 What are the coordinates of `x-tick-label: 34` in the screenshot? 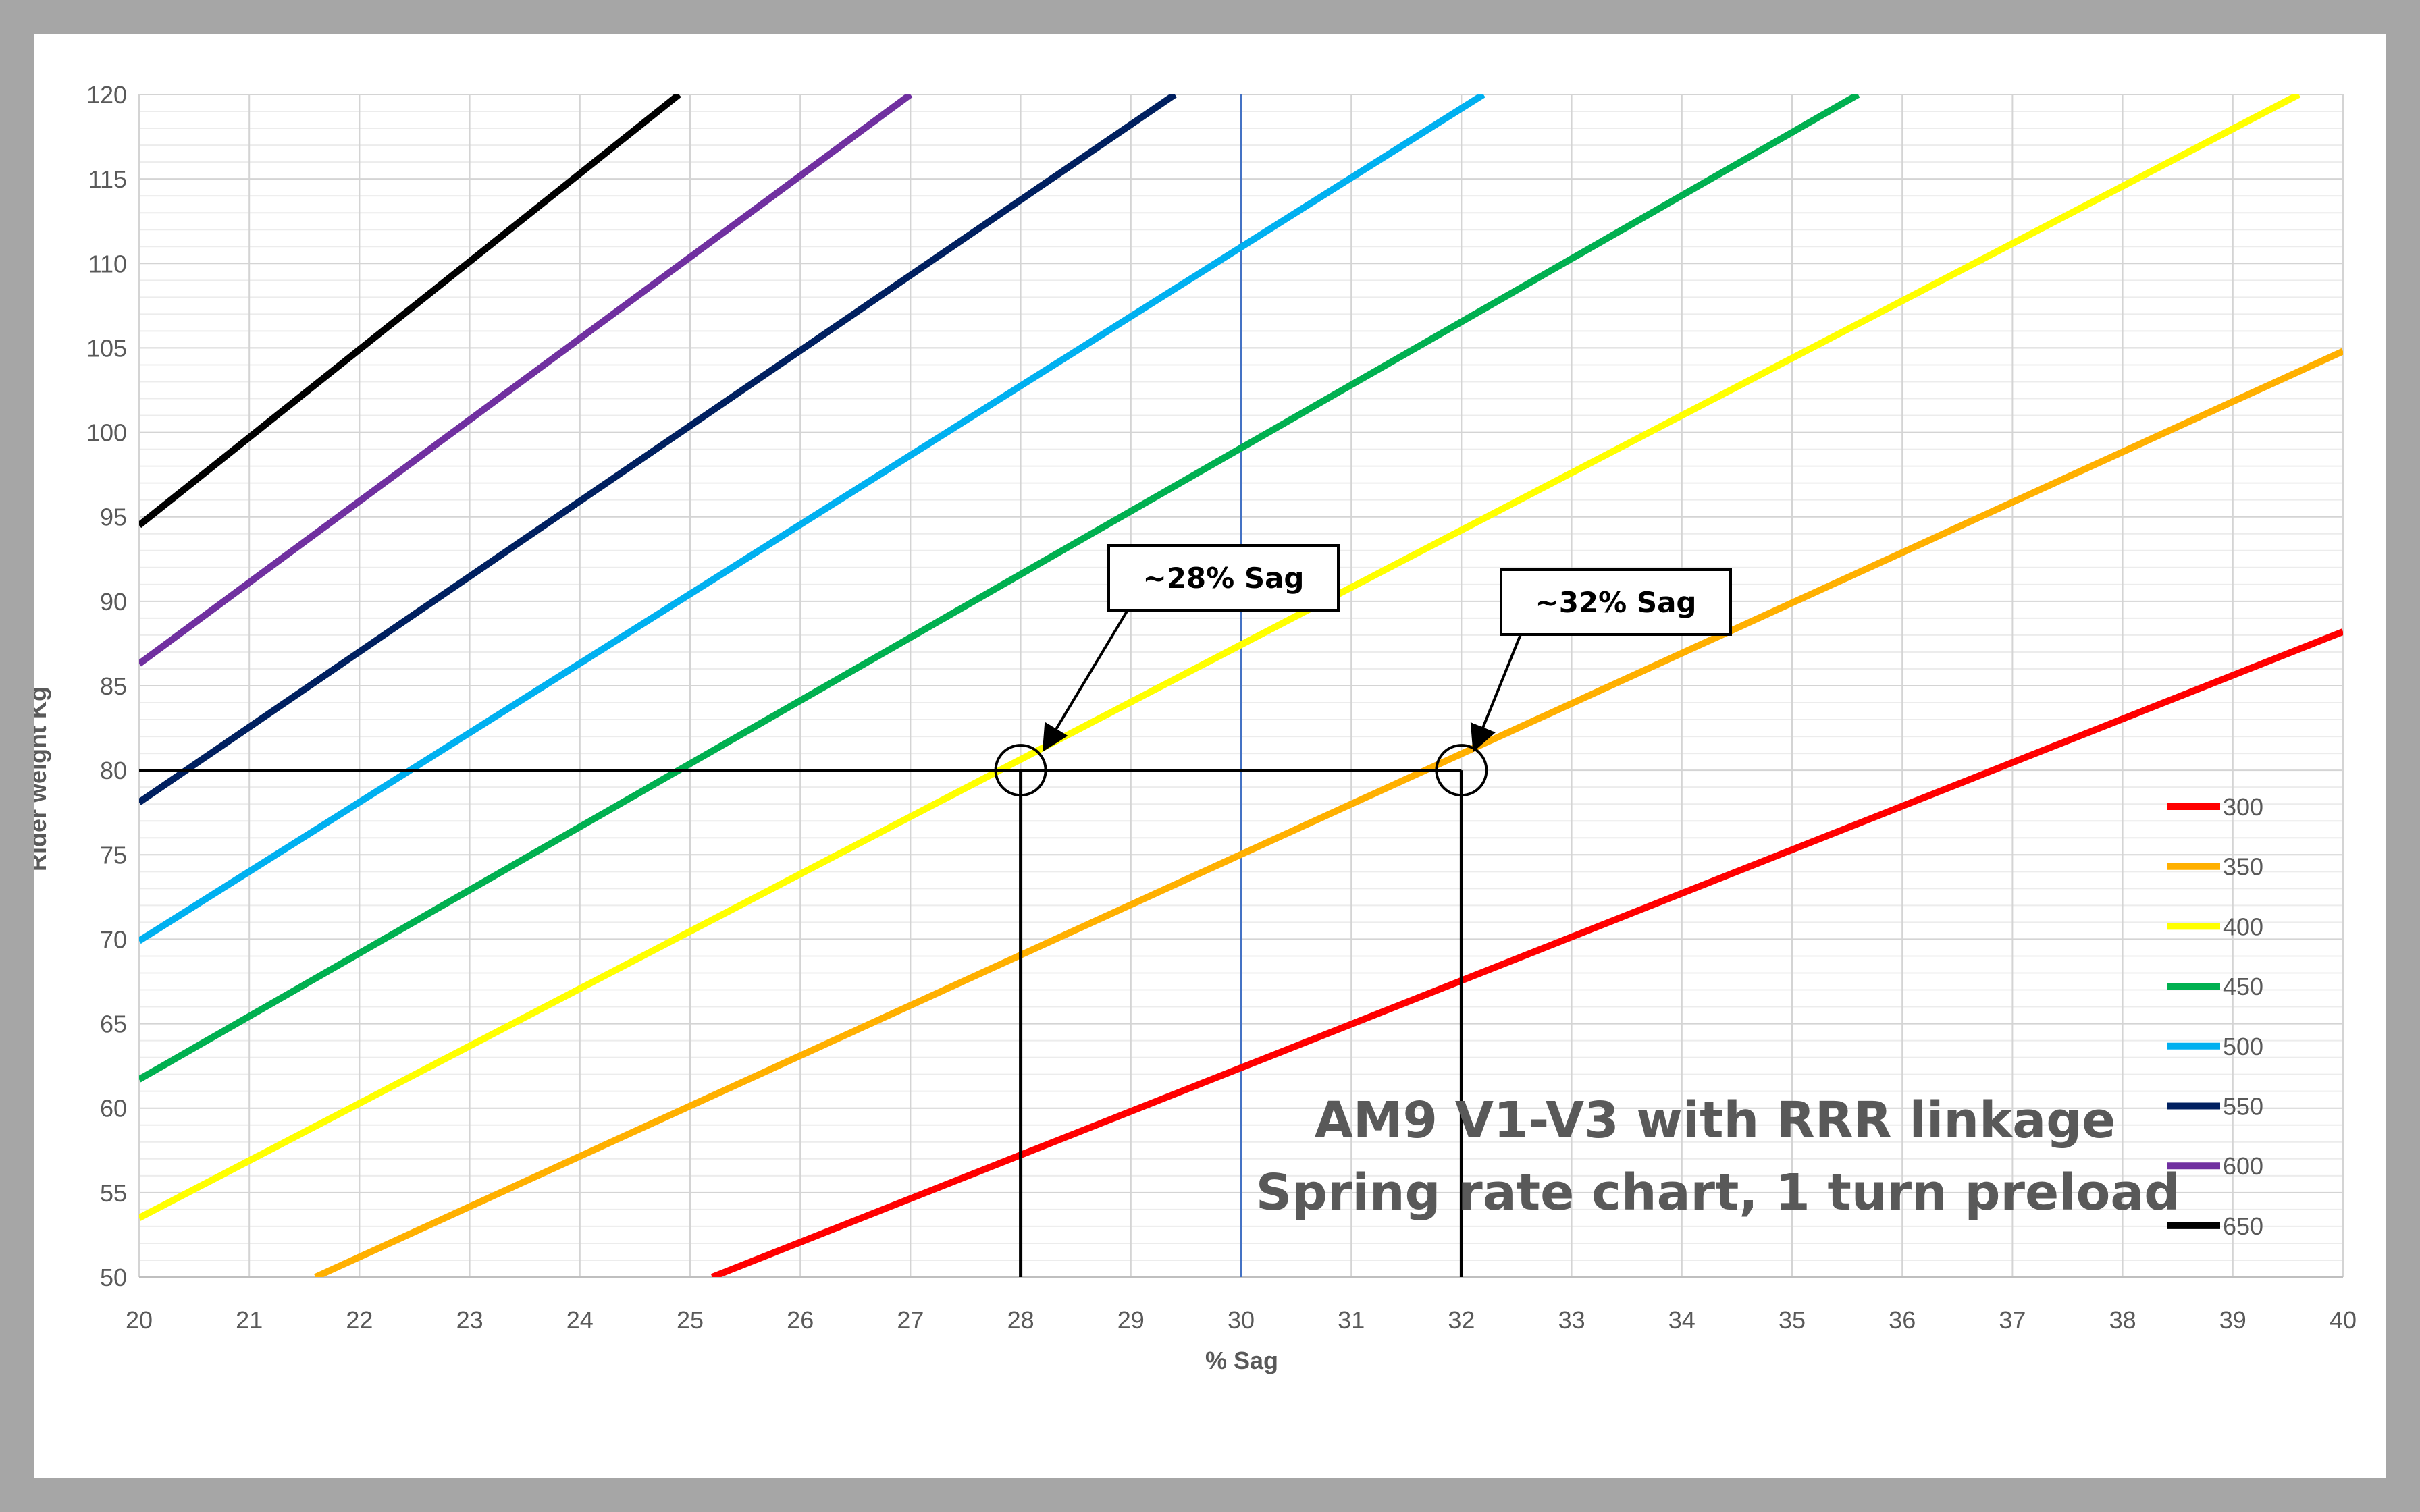 It's located at (1681, 1320).